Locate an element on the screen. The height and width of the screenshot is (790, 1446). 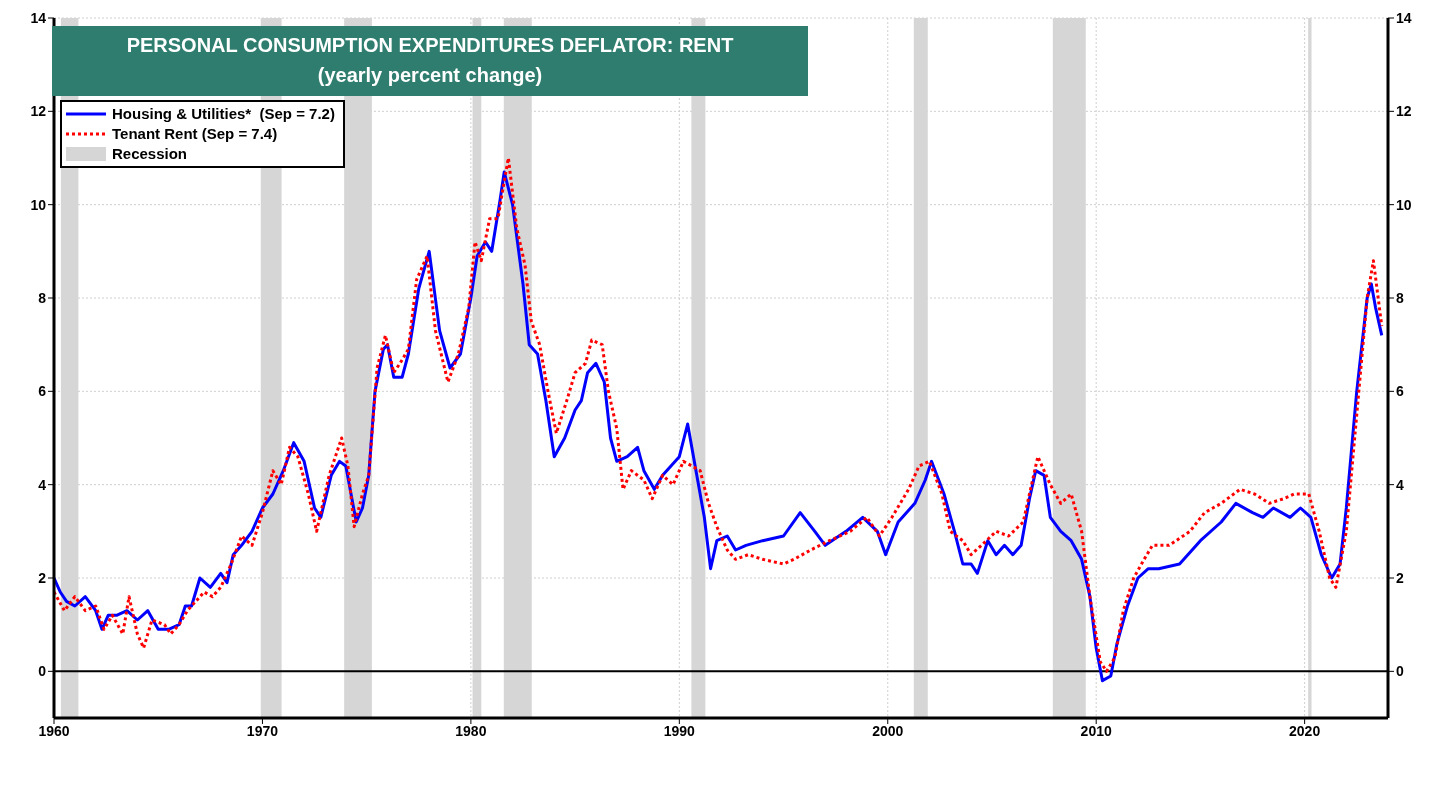
title-banner: PERSONAL CONSUMPTION EXPENDITURES DEFLATOR: RENT (yearly percent change) is located at coordinates (430, 61).